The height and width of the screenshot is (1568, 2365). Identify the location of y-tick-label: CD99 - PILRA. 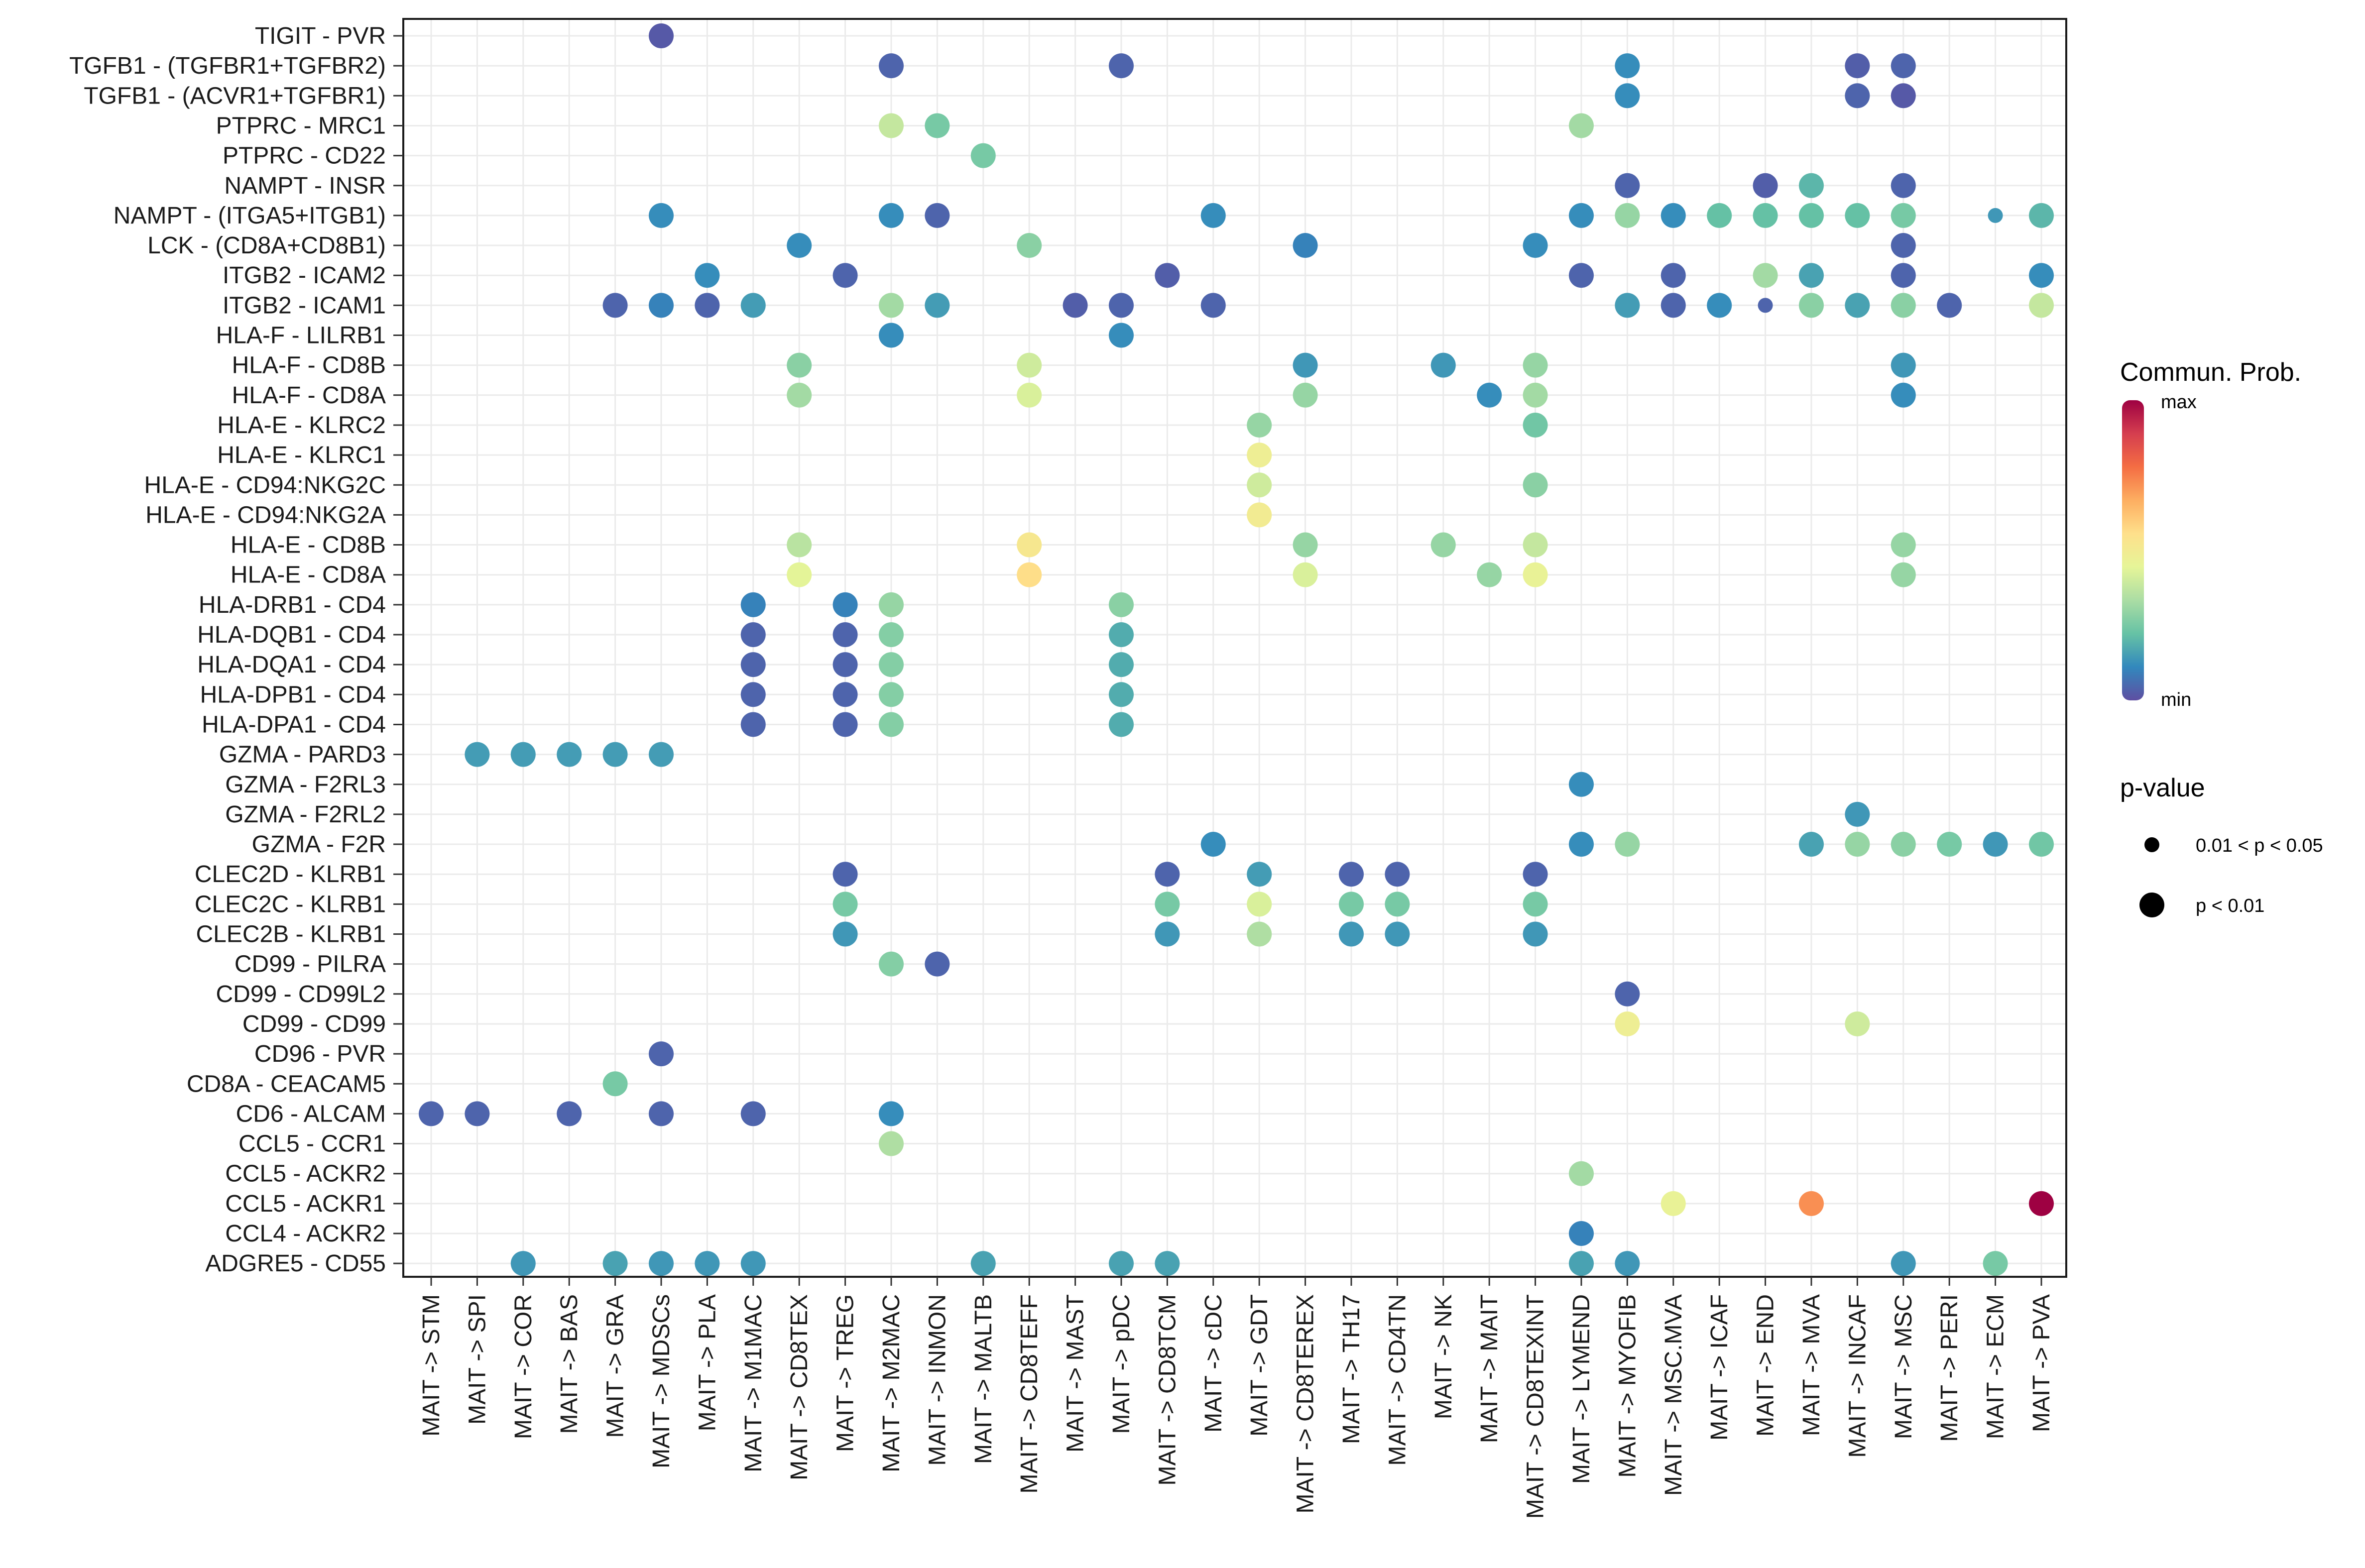
(310, 965).